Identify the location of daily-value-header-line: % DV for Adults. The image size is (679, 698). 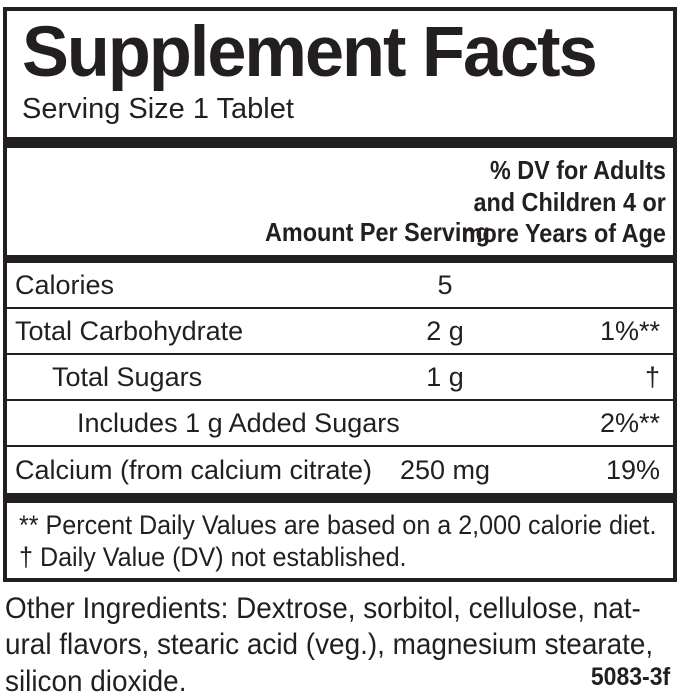
(578, 169).